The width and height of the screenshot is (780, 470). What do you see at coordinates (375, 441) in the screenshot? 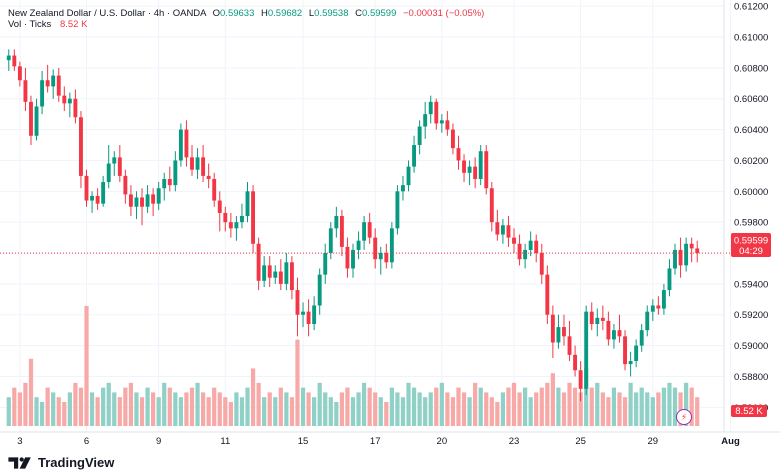
I see `time-tick-label: 17` at bounding box center [375, 441].